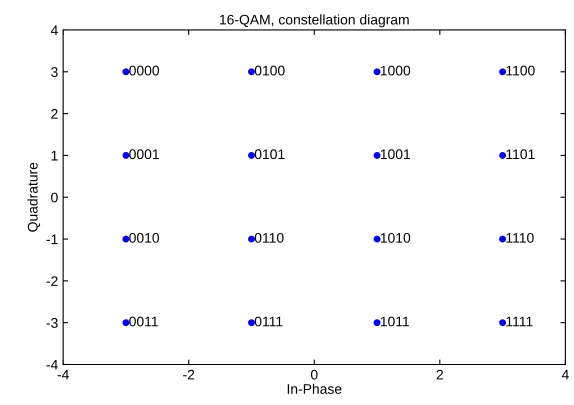 Image resolution: width=574 pixels, height=405 pixels. Describe the element at coordinates (188, 375) in the screenshot. I see `x-tick-label: -2` at that location.